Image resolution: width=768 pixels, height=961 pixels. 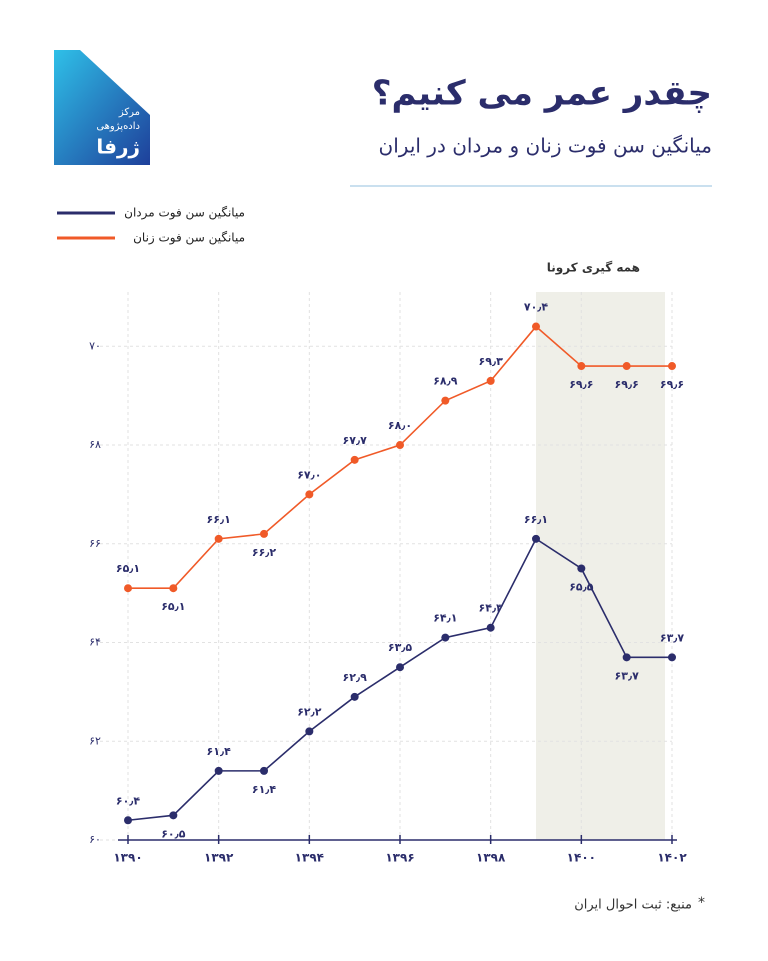 I want to click on shaded-region, so click(x=600, y=566).